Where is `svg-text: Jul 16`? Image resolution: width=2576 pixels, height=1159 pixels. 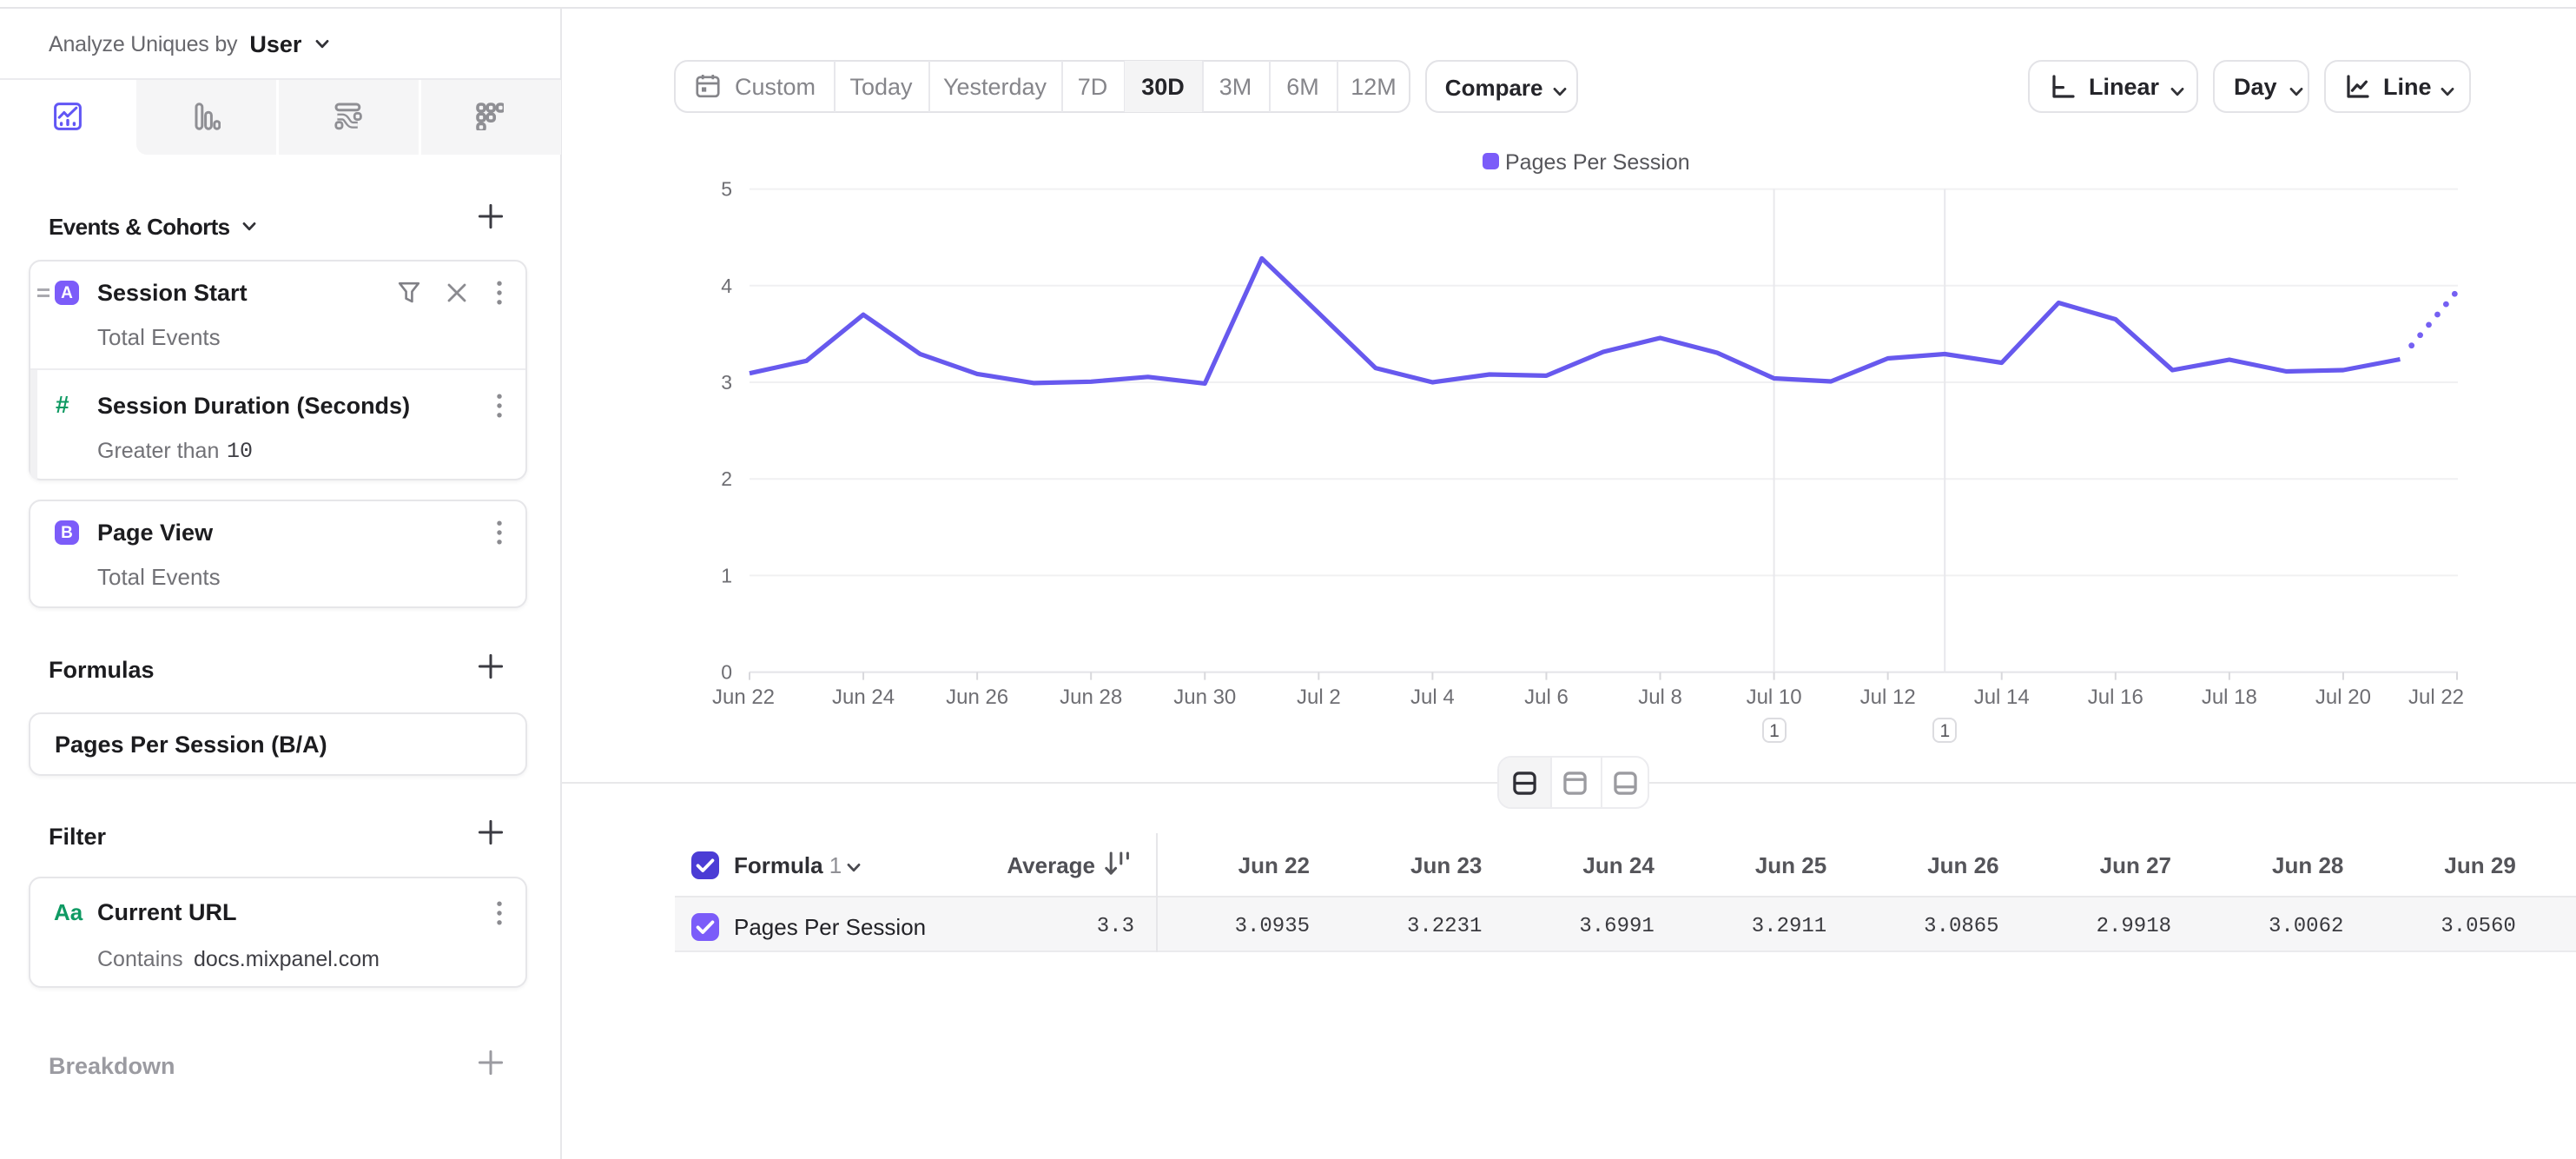 svg-text: Jul 16 is located at coordinates (2115, 697).